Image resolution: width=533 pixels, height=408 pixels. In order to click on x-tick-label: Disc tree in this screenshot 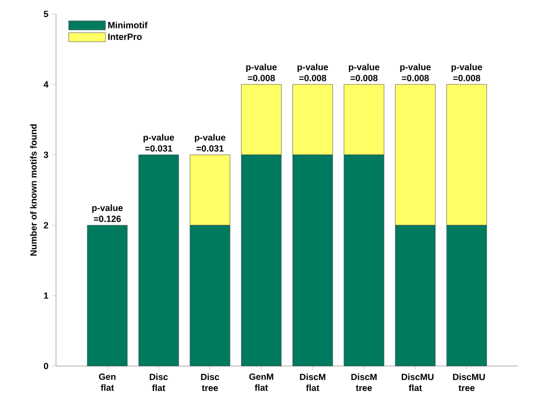, I will do `click(210, 383)`.